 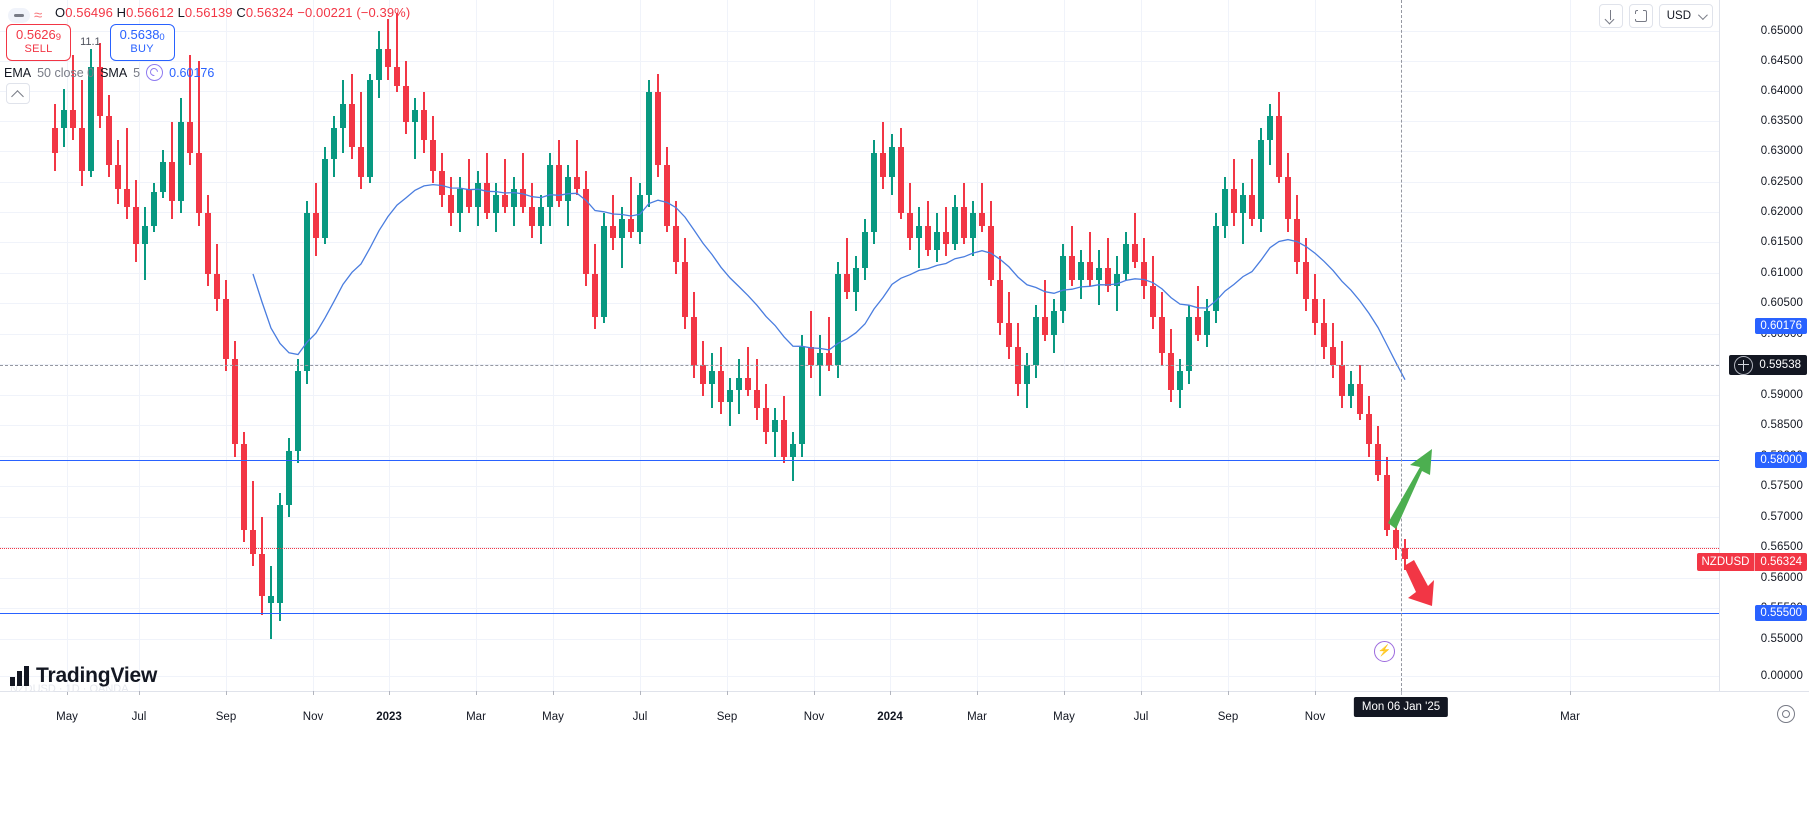 I want to click on ohlc-high-value: 0.56612, so click(x=150, y=12).